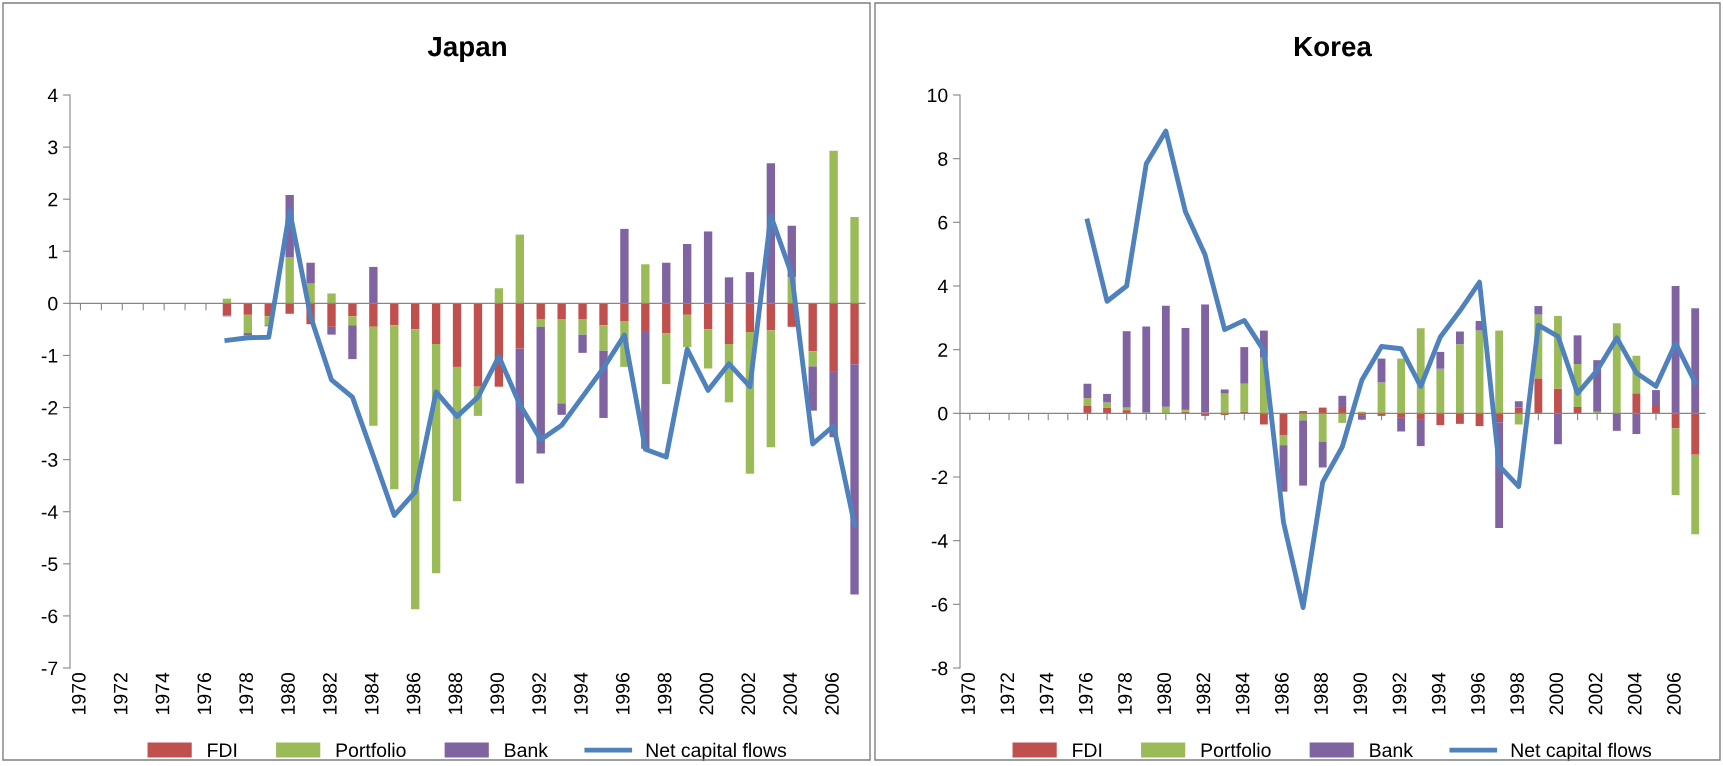 This screenshot has height=766, width=1723. I want to click on y-tick-label: -3, so click(49, 460).